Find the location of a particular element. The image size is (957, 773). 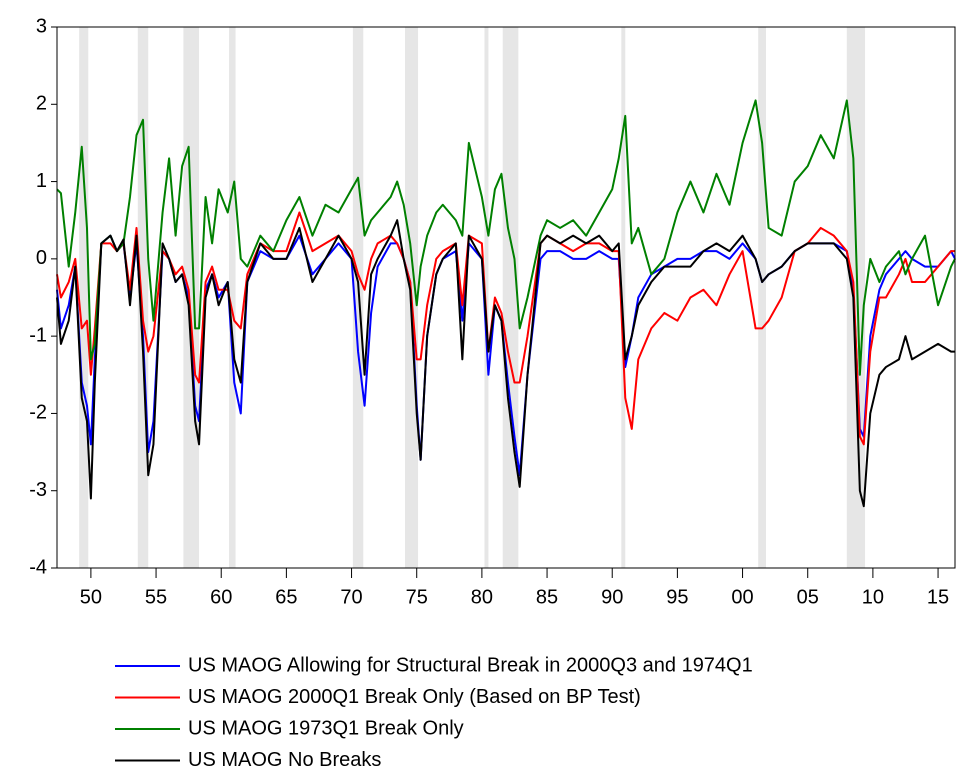

x-tick-label: 60 is located at coordinates (221, 597).